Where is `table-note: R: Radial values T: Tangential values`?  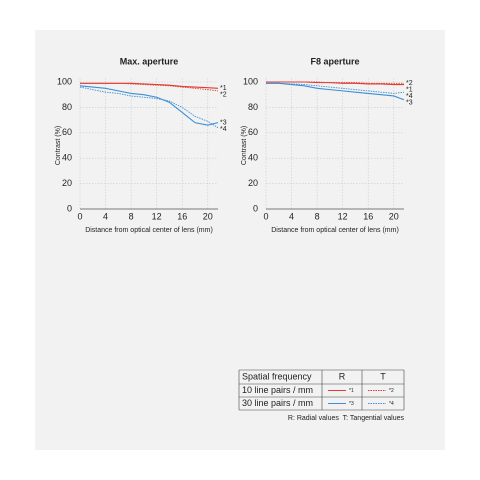 table-note: R: Radial values T: Tangential values is located at coordinates (346, 418).